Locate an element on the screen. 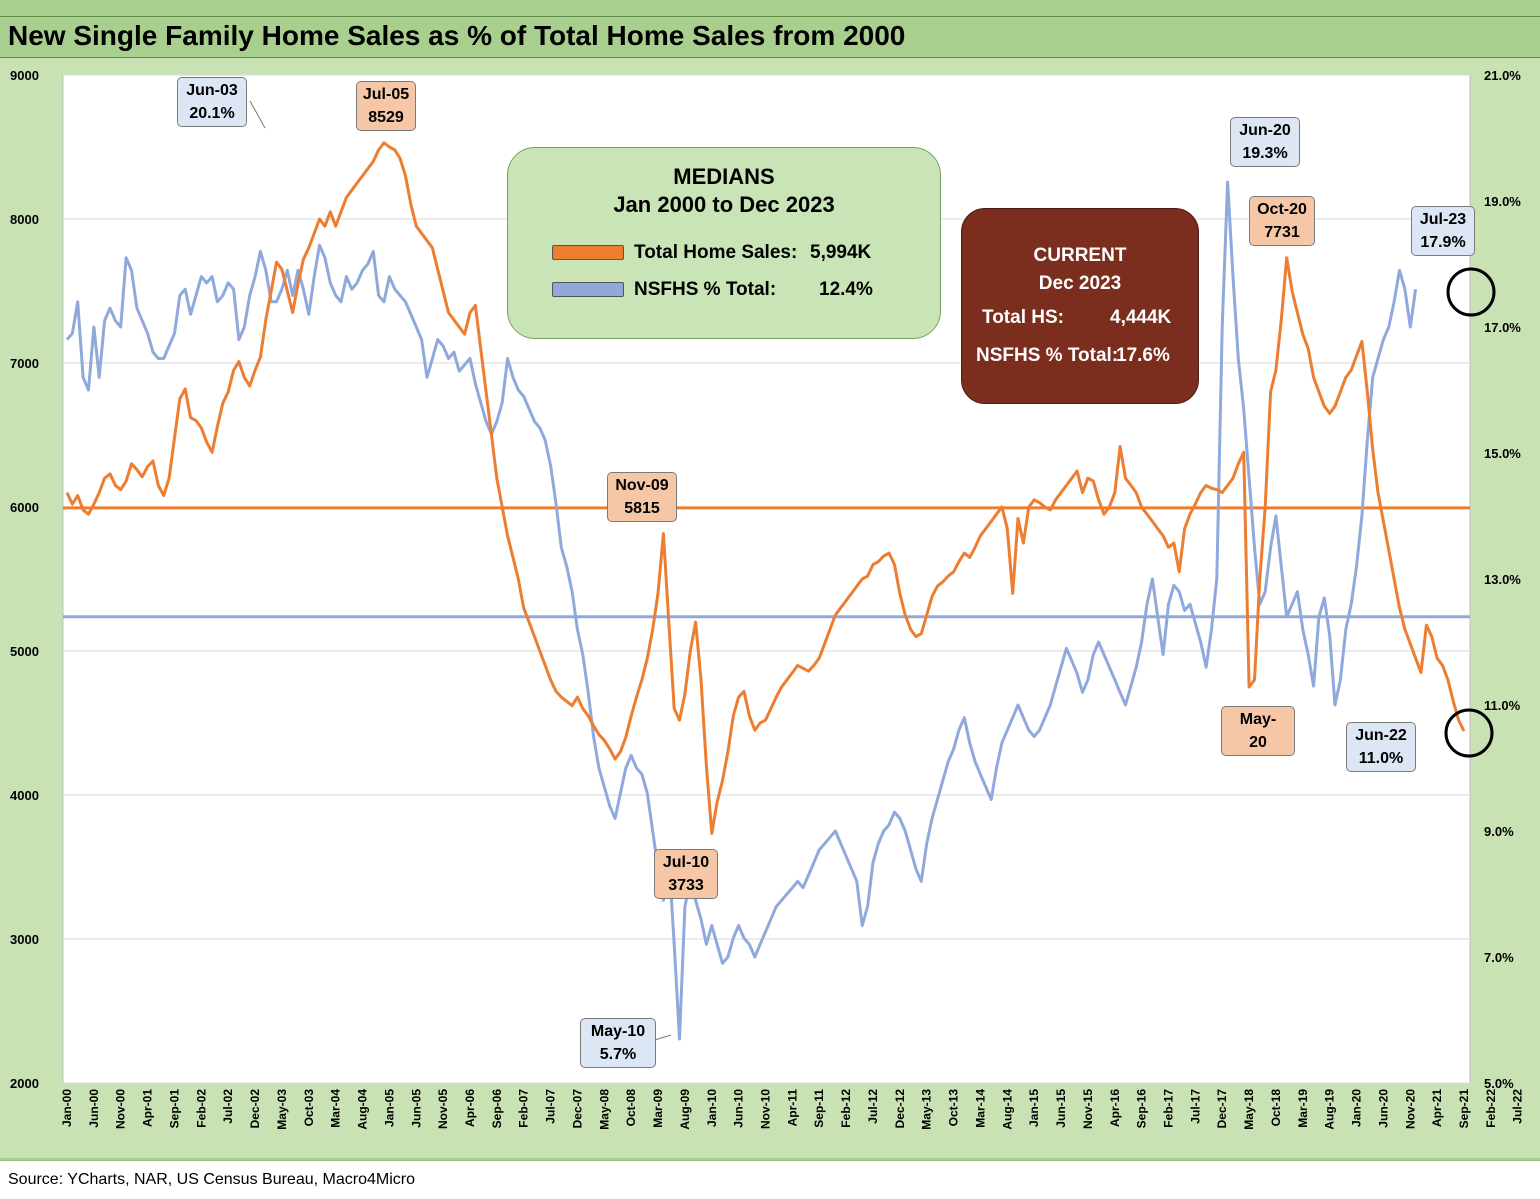 Image resolution: width=1540 pixels, height=1199 pixels. current-total-hs-value: 4,444K is located at coordinates (1141, 317).